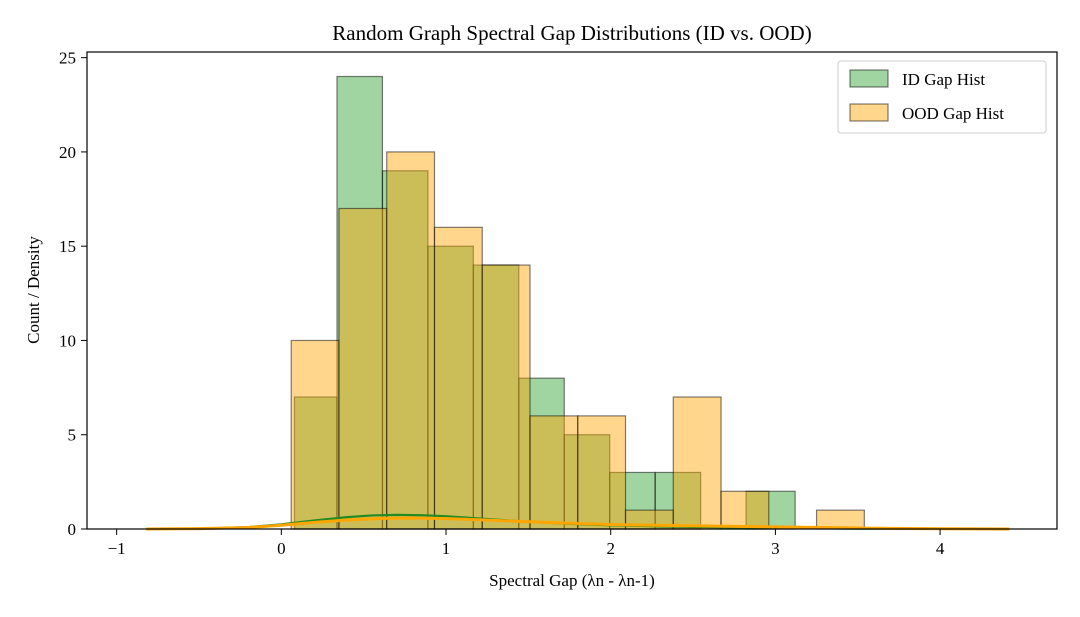 The height and width of the screenshot is (617, 1080). I want to click on legend-frame, so click(942, 97).